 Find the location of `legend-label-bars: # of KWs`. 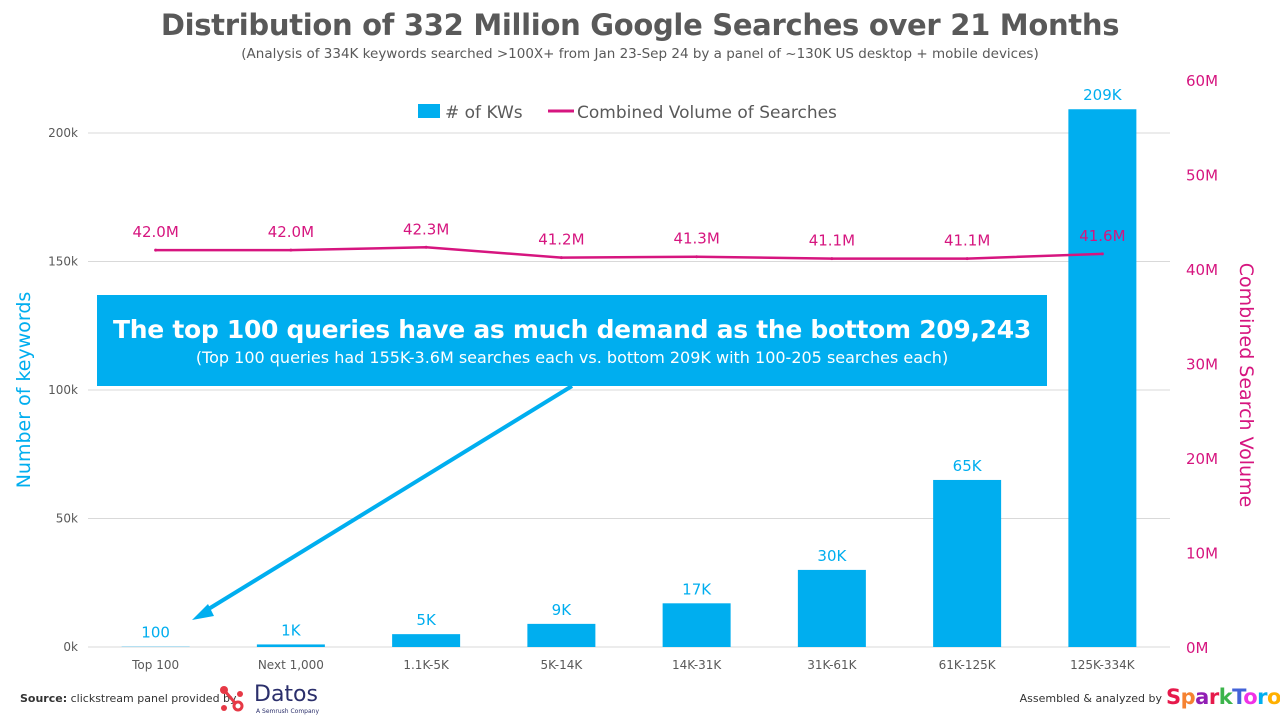

legend-label-bars: # of KWs is located at coordinates (484, 113).